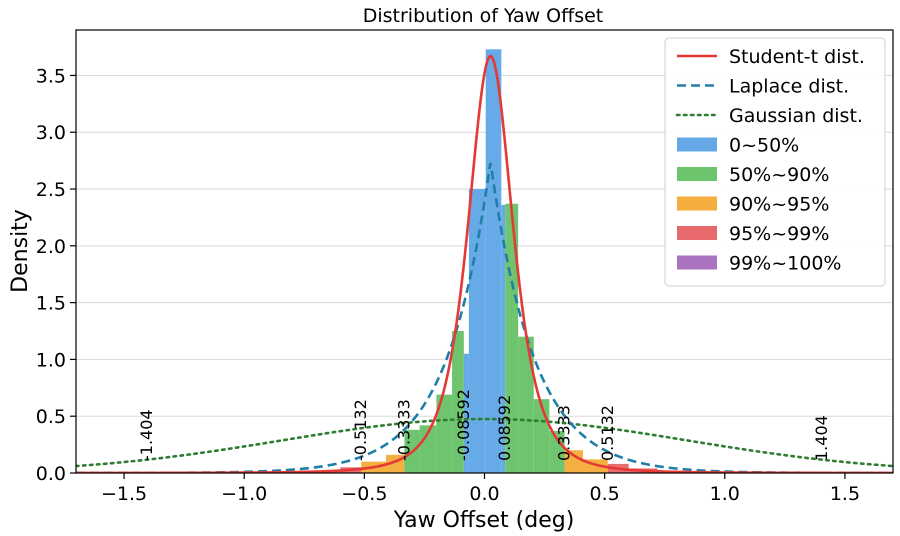 Image resolution: width=900 pixels, height=536 pixels. I want to click on y-axis-ticks: 0.0 0.5 1.0 1.5 2.0 2.5 3.0 3.5, so click(56, 275).